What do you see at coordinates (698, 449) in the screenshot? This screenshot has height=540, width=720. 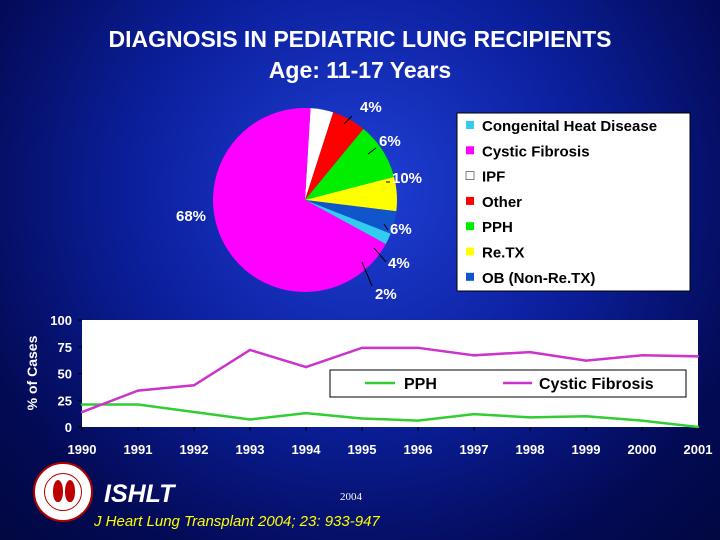 I see `x-tick-label: 2001` at bounding box center [698, 449].